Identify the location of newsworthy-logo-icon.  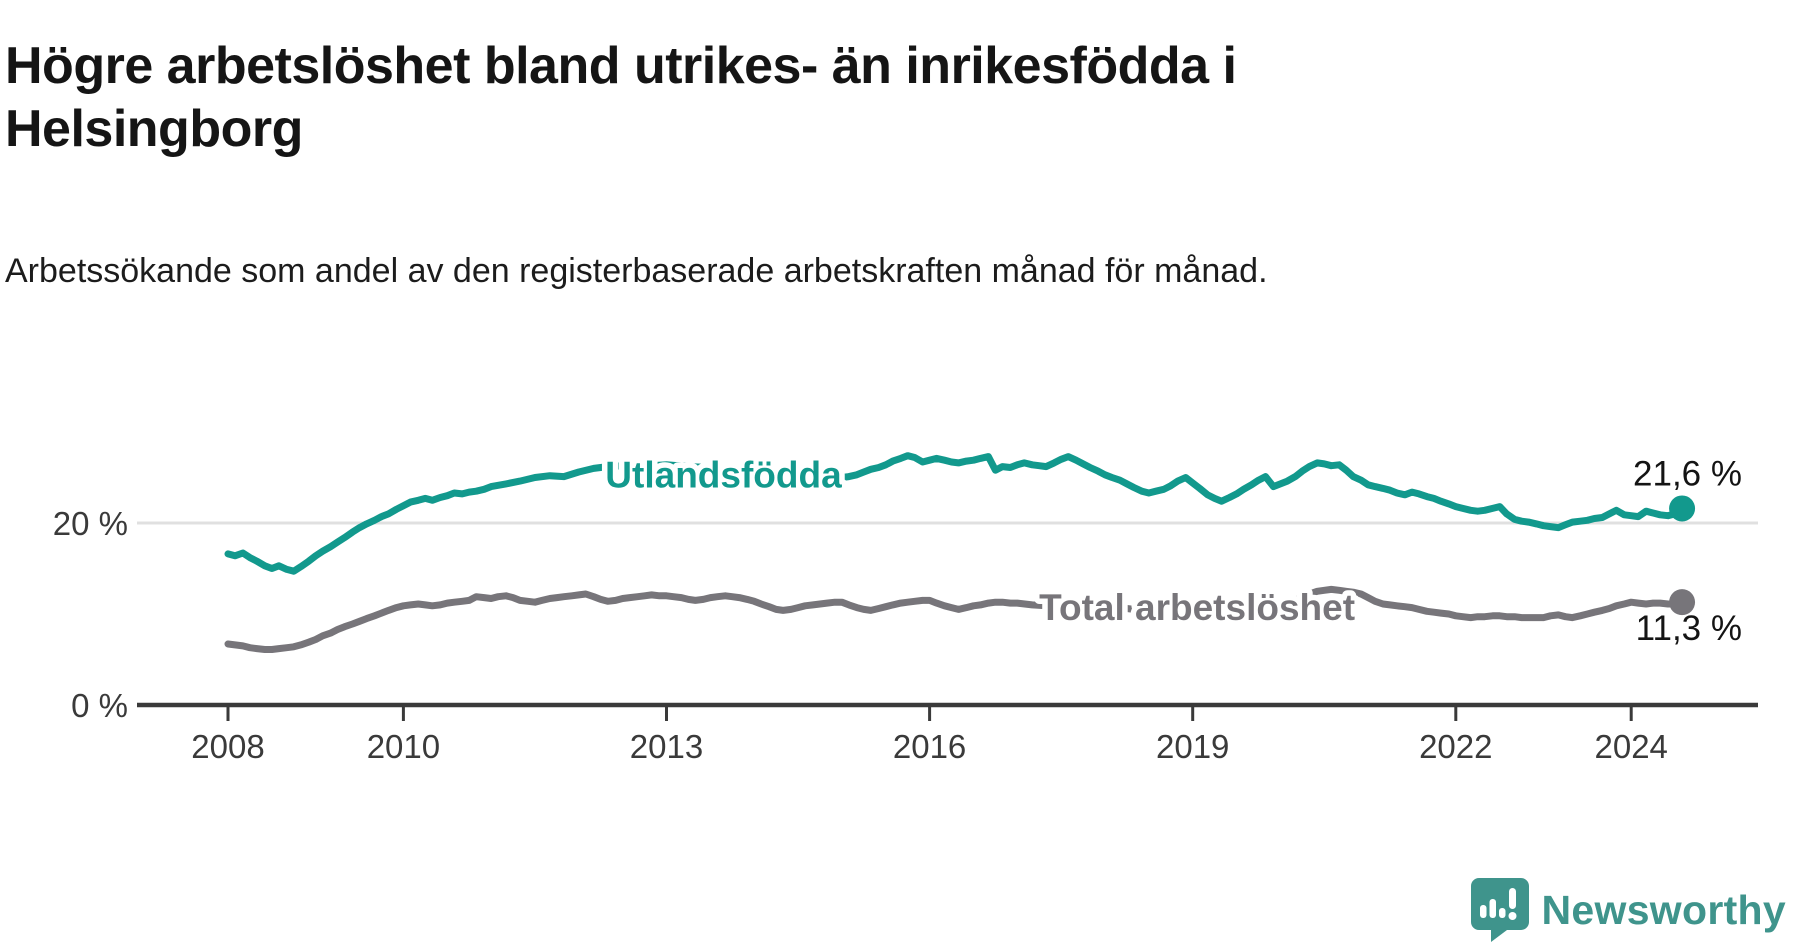
(1499, 910).